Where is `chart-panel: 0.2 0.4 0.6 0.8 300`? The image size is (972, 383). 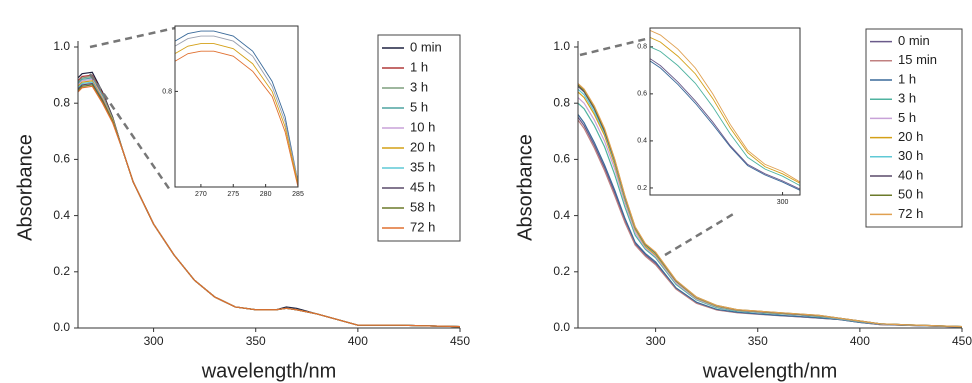 chart-panel: 0.2 0.4 0.6 0.8 300 is located at coordinates (719, 116).